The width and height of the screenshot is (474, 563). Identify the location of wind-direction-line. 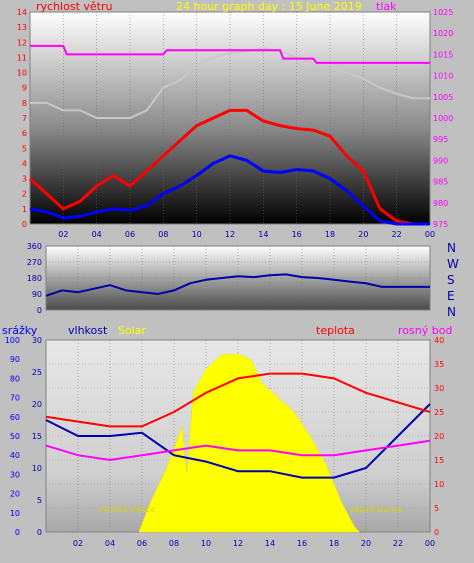
(237, 285).